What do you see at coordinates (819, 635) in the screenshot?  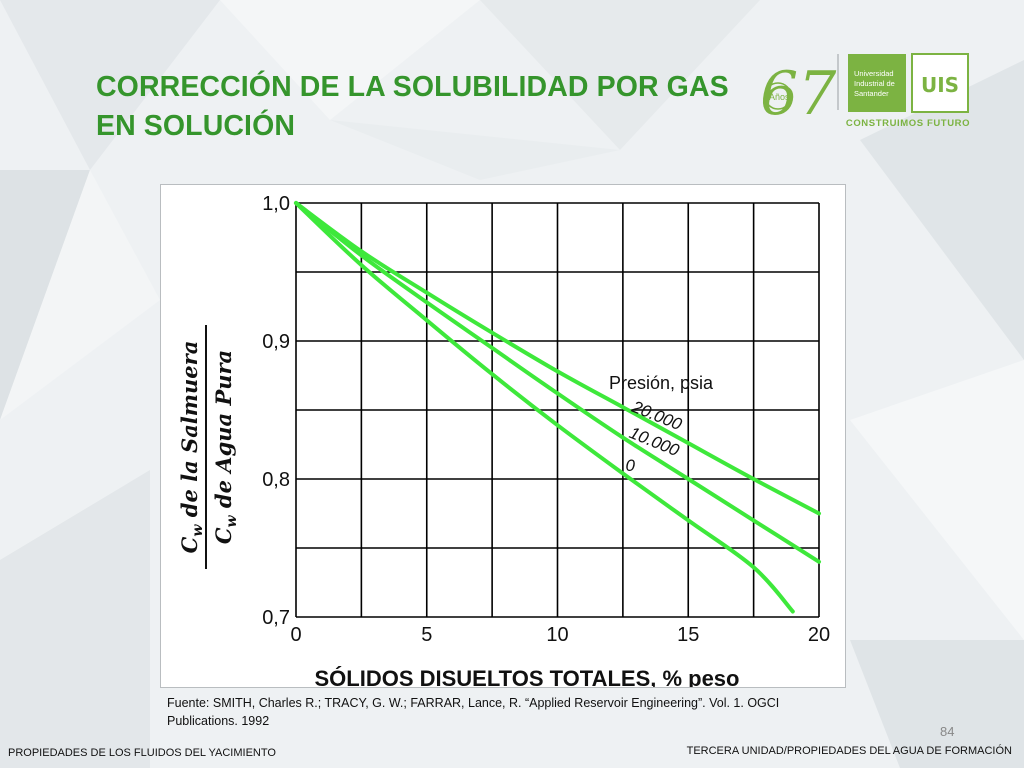 I see `x-tick-label: 20` at bounding box center [819, 635].